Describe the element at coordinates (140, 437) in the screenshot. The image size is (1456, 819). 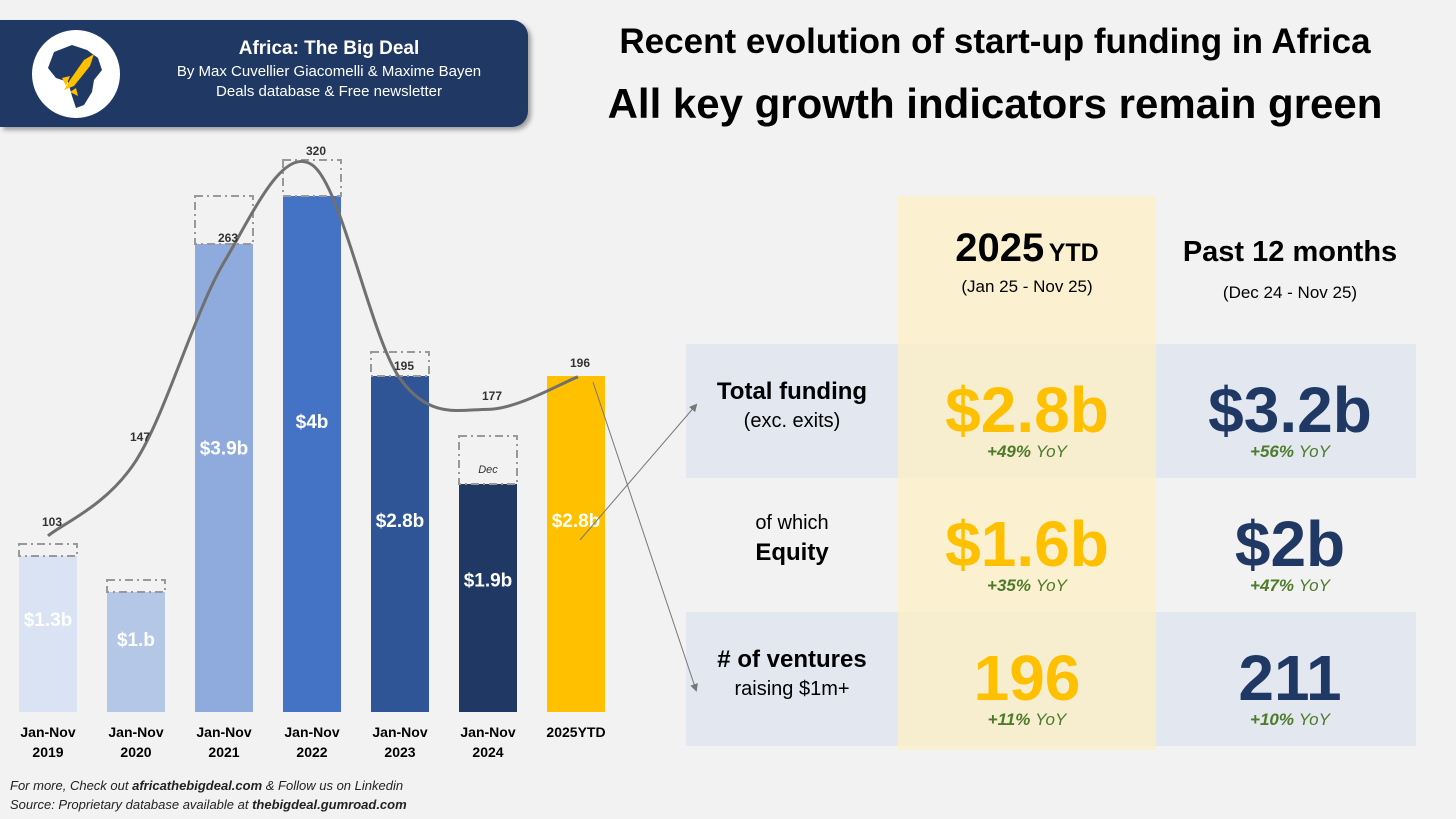
I see `ventures-label: 147` at that location.